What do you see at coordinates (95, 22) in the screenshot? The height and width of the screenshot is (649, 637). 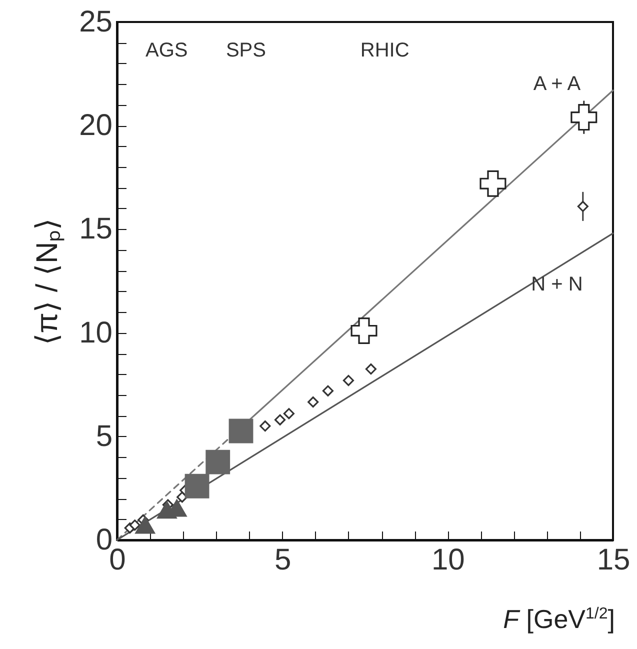 I see `y-tick-label: 25` at bounding box center [95, 22].